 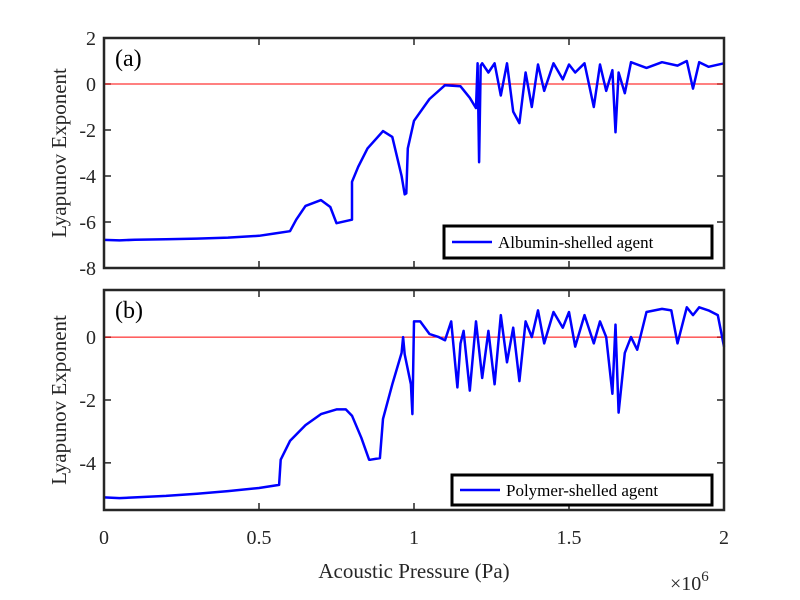 I want to click on legend-a: Albumin-shelled agent, so click(x=578, y=242).